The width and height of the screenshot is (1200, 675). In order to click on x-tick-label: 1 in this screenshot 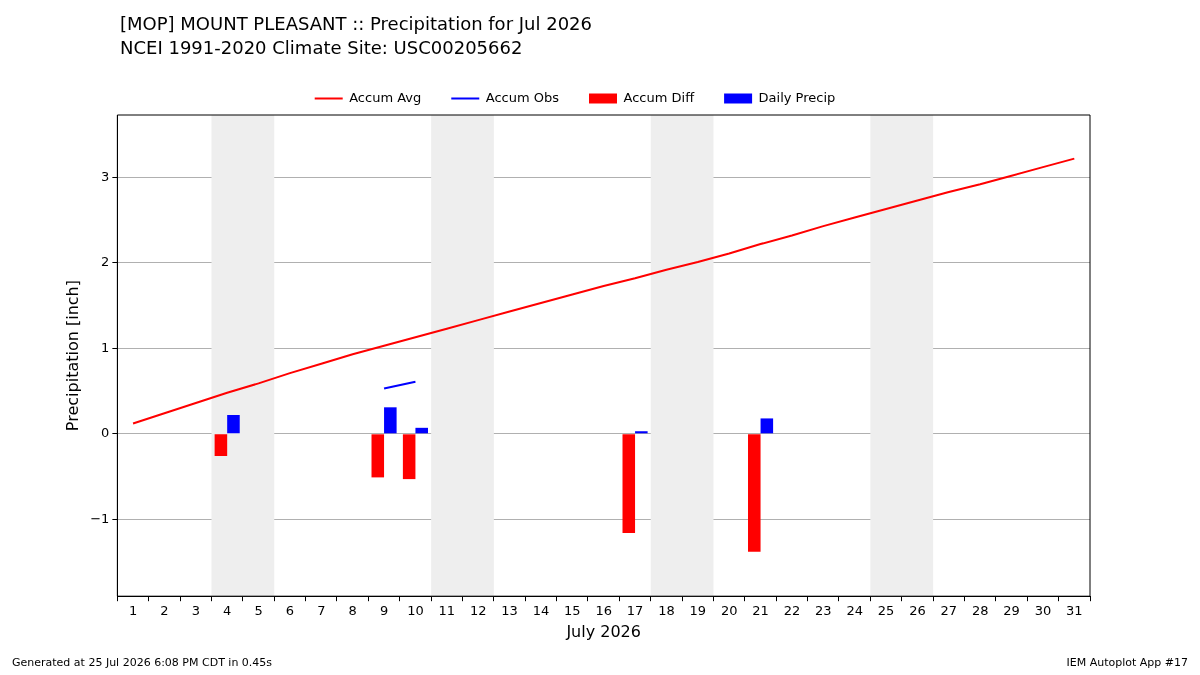, I will do `click(133, 611)`.